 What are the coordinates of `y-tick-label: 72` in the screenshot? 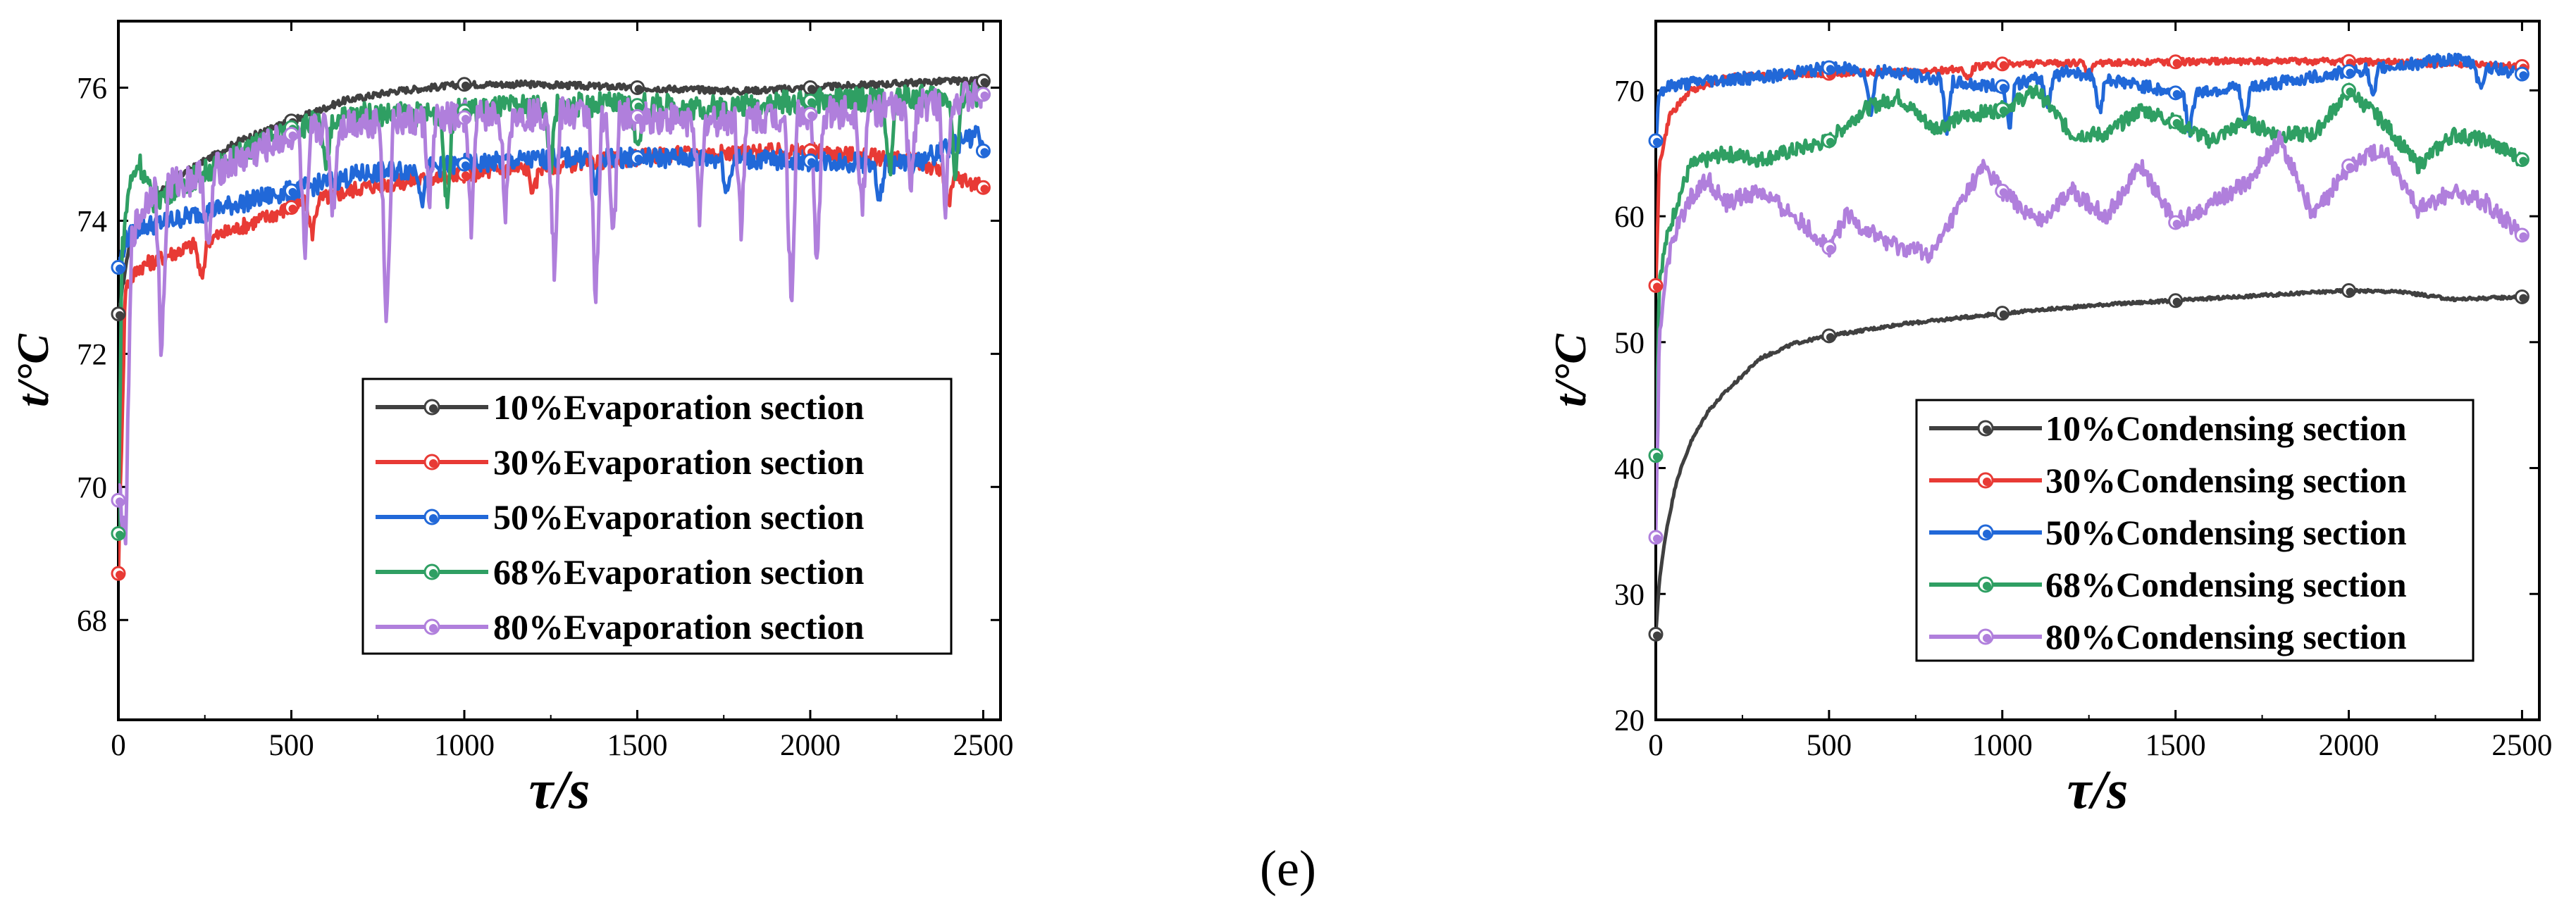 It's located at (92, 354).